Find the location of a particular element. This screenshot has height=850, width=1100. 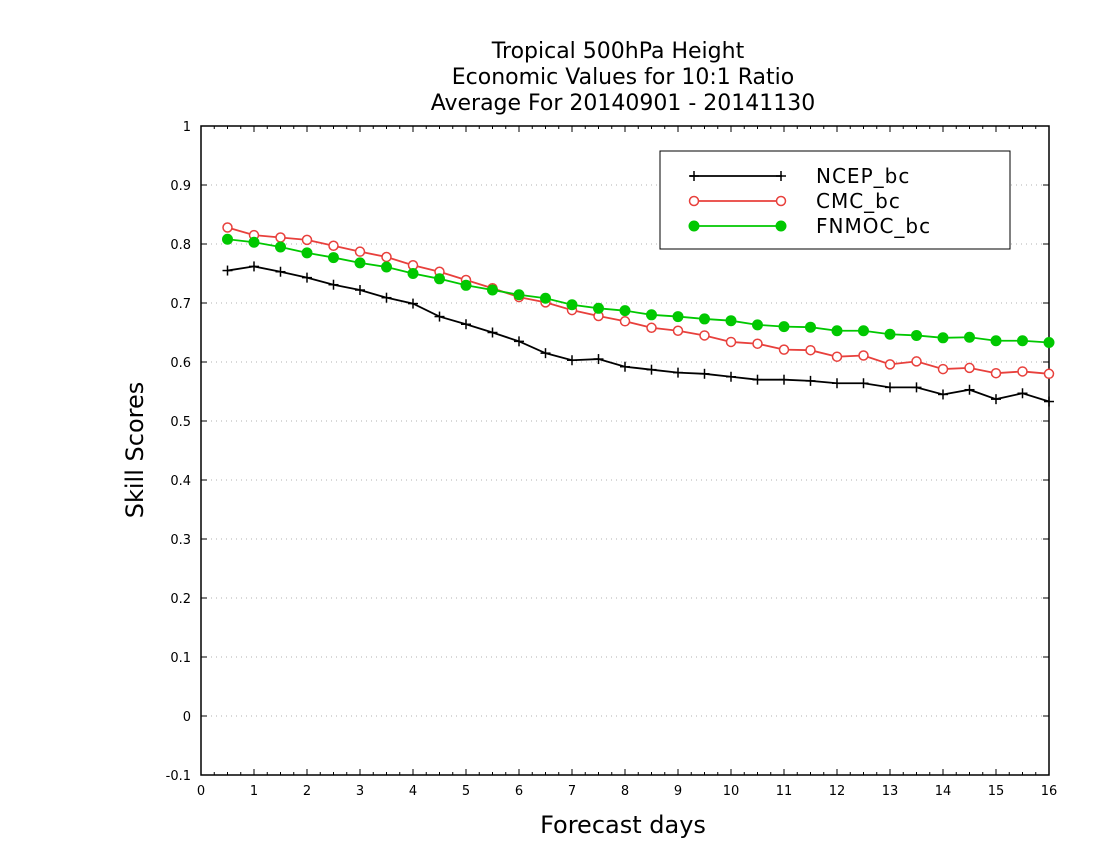

legend-label: FNMOC_bc is located at coordinates (873, 226).